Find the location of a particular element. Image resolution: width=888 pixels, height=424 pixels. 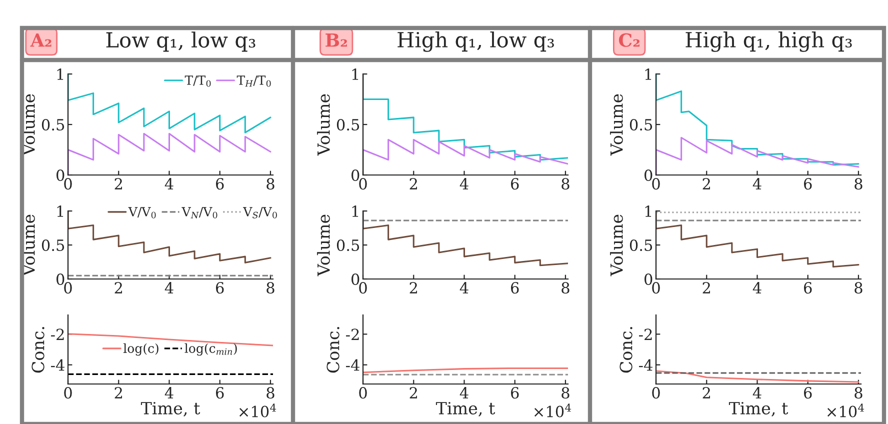

chart-title: High q₁, high q₃ is located at coordinates (769, 41).